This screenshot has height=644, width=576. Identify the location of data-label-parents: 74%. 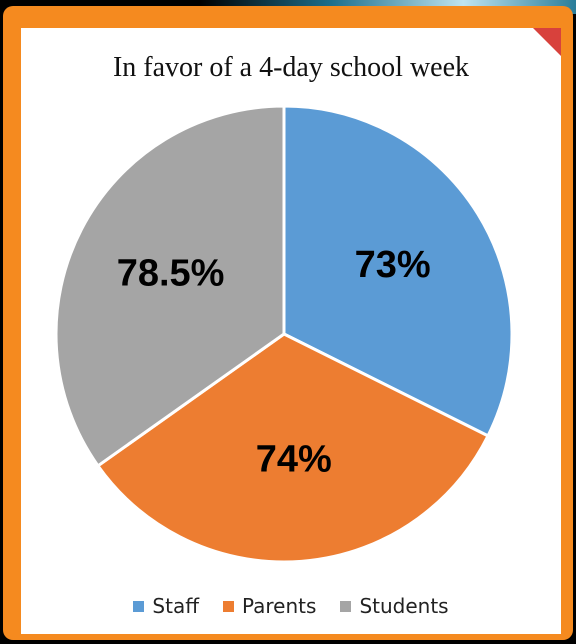
(294, 459).